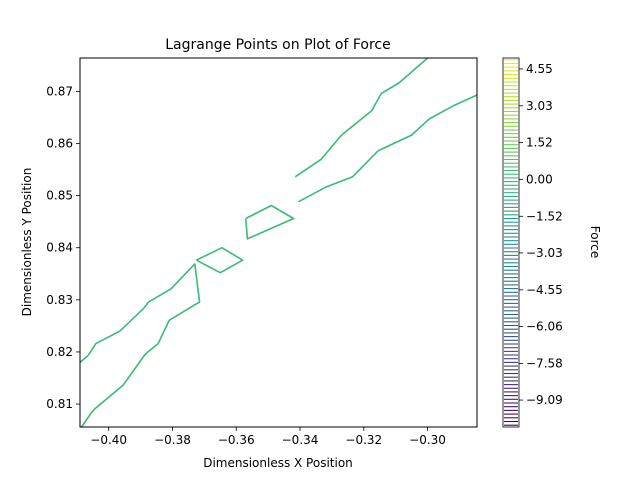 The width and height of the screenshot is (640, 480). Describe the element at coordinates (595, 242) in the screenshot. I see `colorbar-label: Force` at that location.